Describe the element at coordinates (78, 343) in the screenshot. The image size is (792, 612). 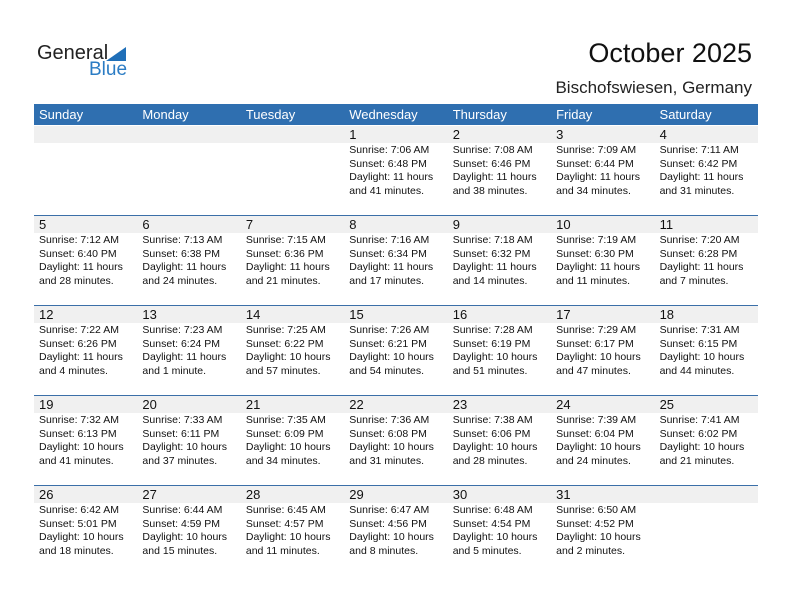
I see `sunset: Sunset: 6:26 PM` at that location.